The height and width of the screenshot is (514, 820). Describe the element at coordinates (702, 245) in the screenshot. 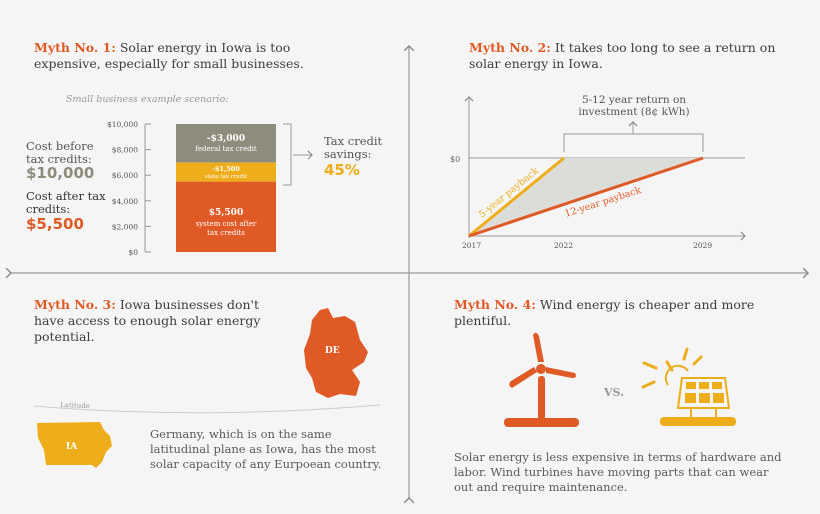

I see `x-tick-2029: 2029` at that location.